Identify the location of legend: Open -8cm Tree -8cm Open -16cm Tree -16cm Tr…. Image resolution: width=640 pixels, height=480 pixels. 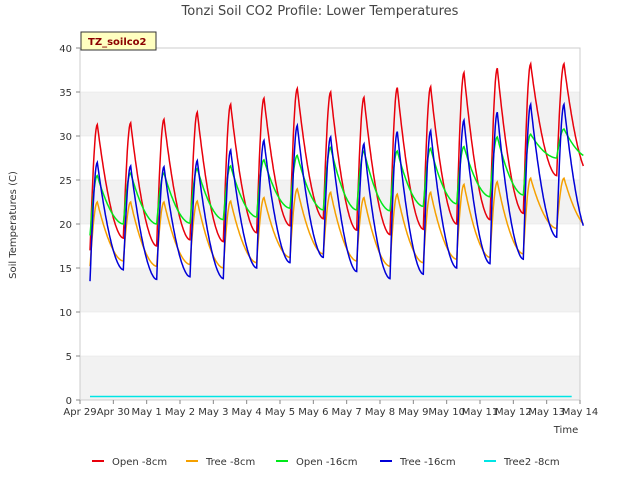
(326, 462).